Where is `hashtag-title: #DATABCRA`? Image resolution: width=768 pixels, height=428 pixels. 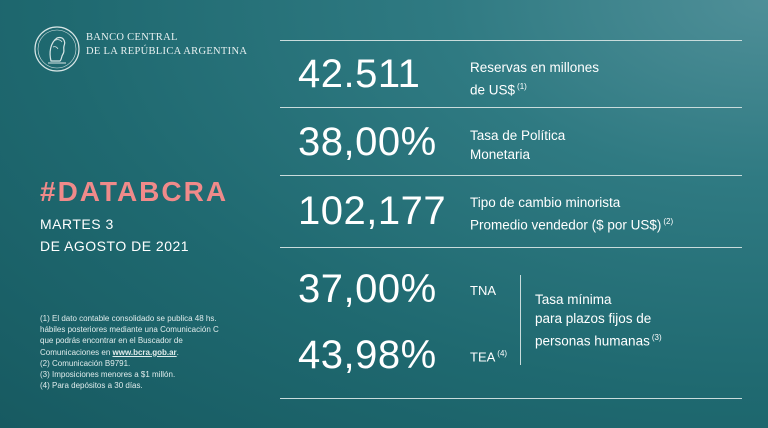
hashtag-title: #DATABCRA is located at coordinates (134, 191).